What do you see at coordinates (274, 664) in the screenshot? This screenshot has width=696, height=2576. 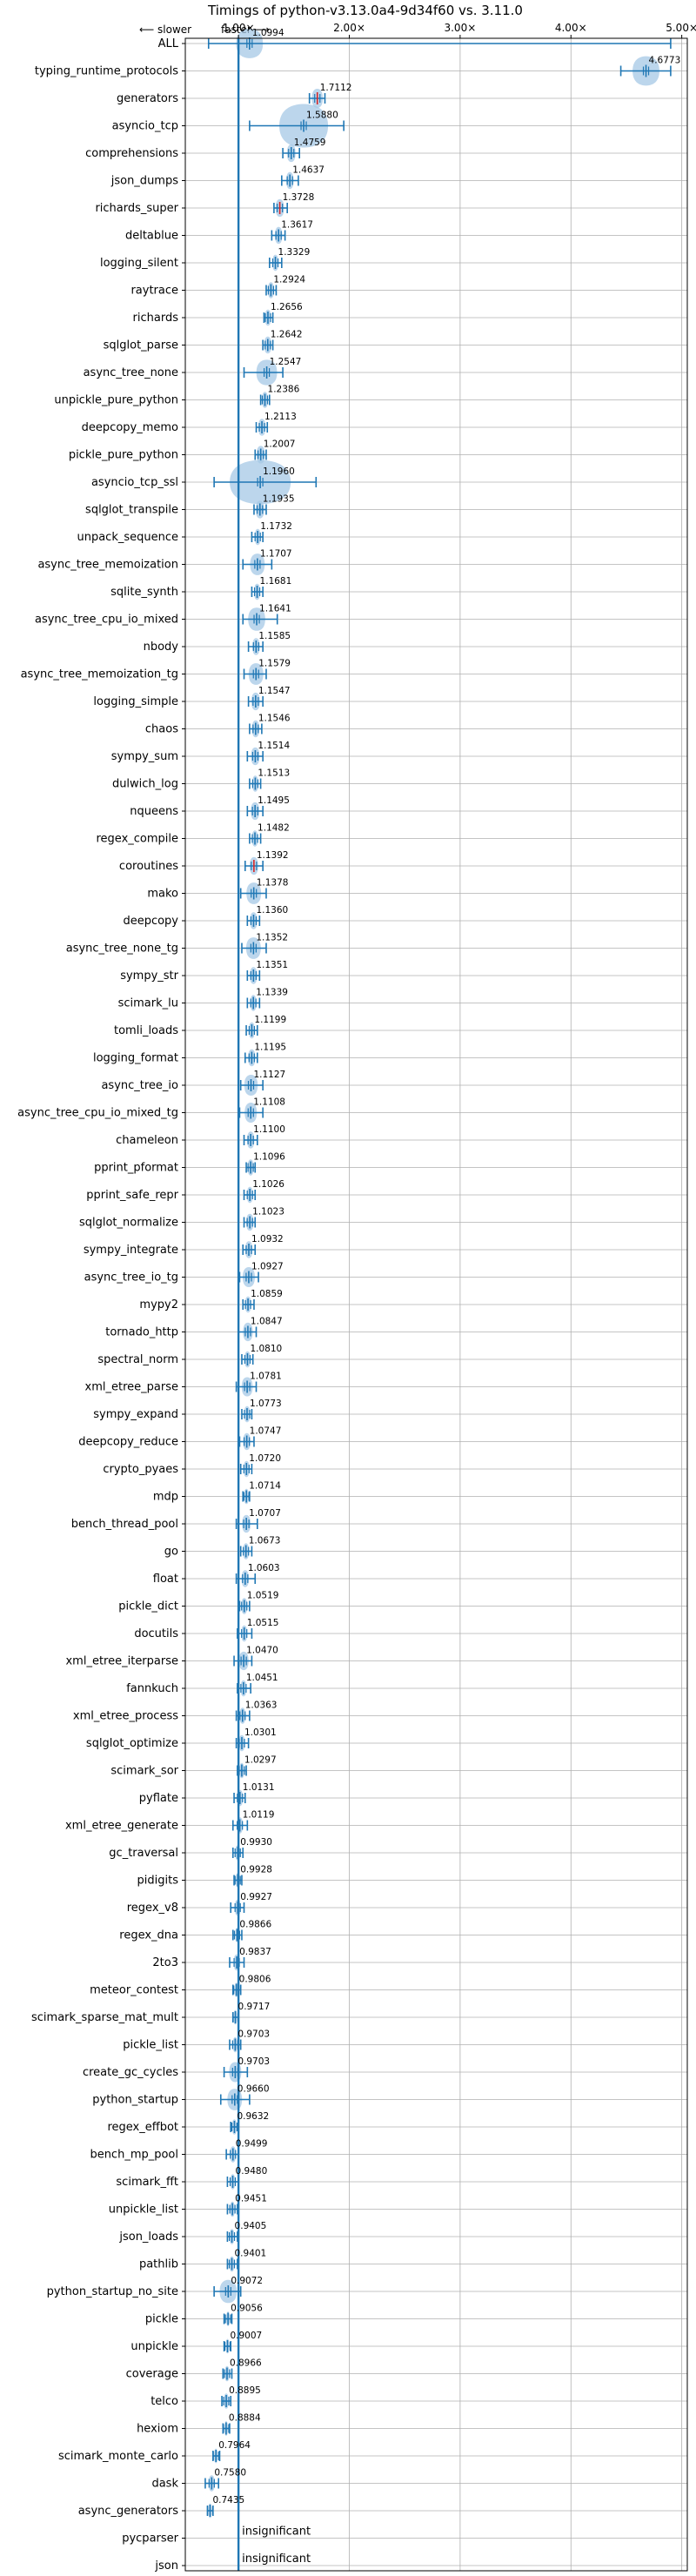 I see `value-label: 1.1579` at bounding box center [274, 664].